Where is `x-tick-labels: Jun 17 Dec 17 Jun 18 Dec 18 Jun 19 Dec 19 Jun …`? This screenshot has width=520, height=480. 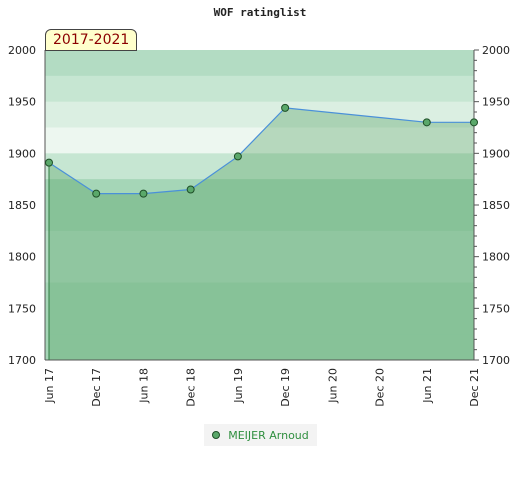 x-tick-labels: Jun 17 Dec 17 Jun 18 Dec 18 Jun 19 Dec 19 Jun … is located at coordinates (262, 387).